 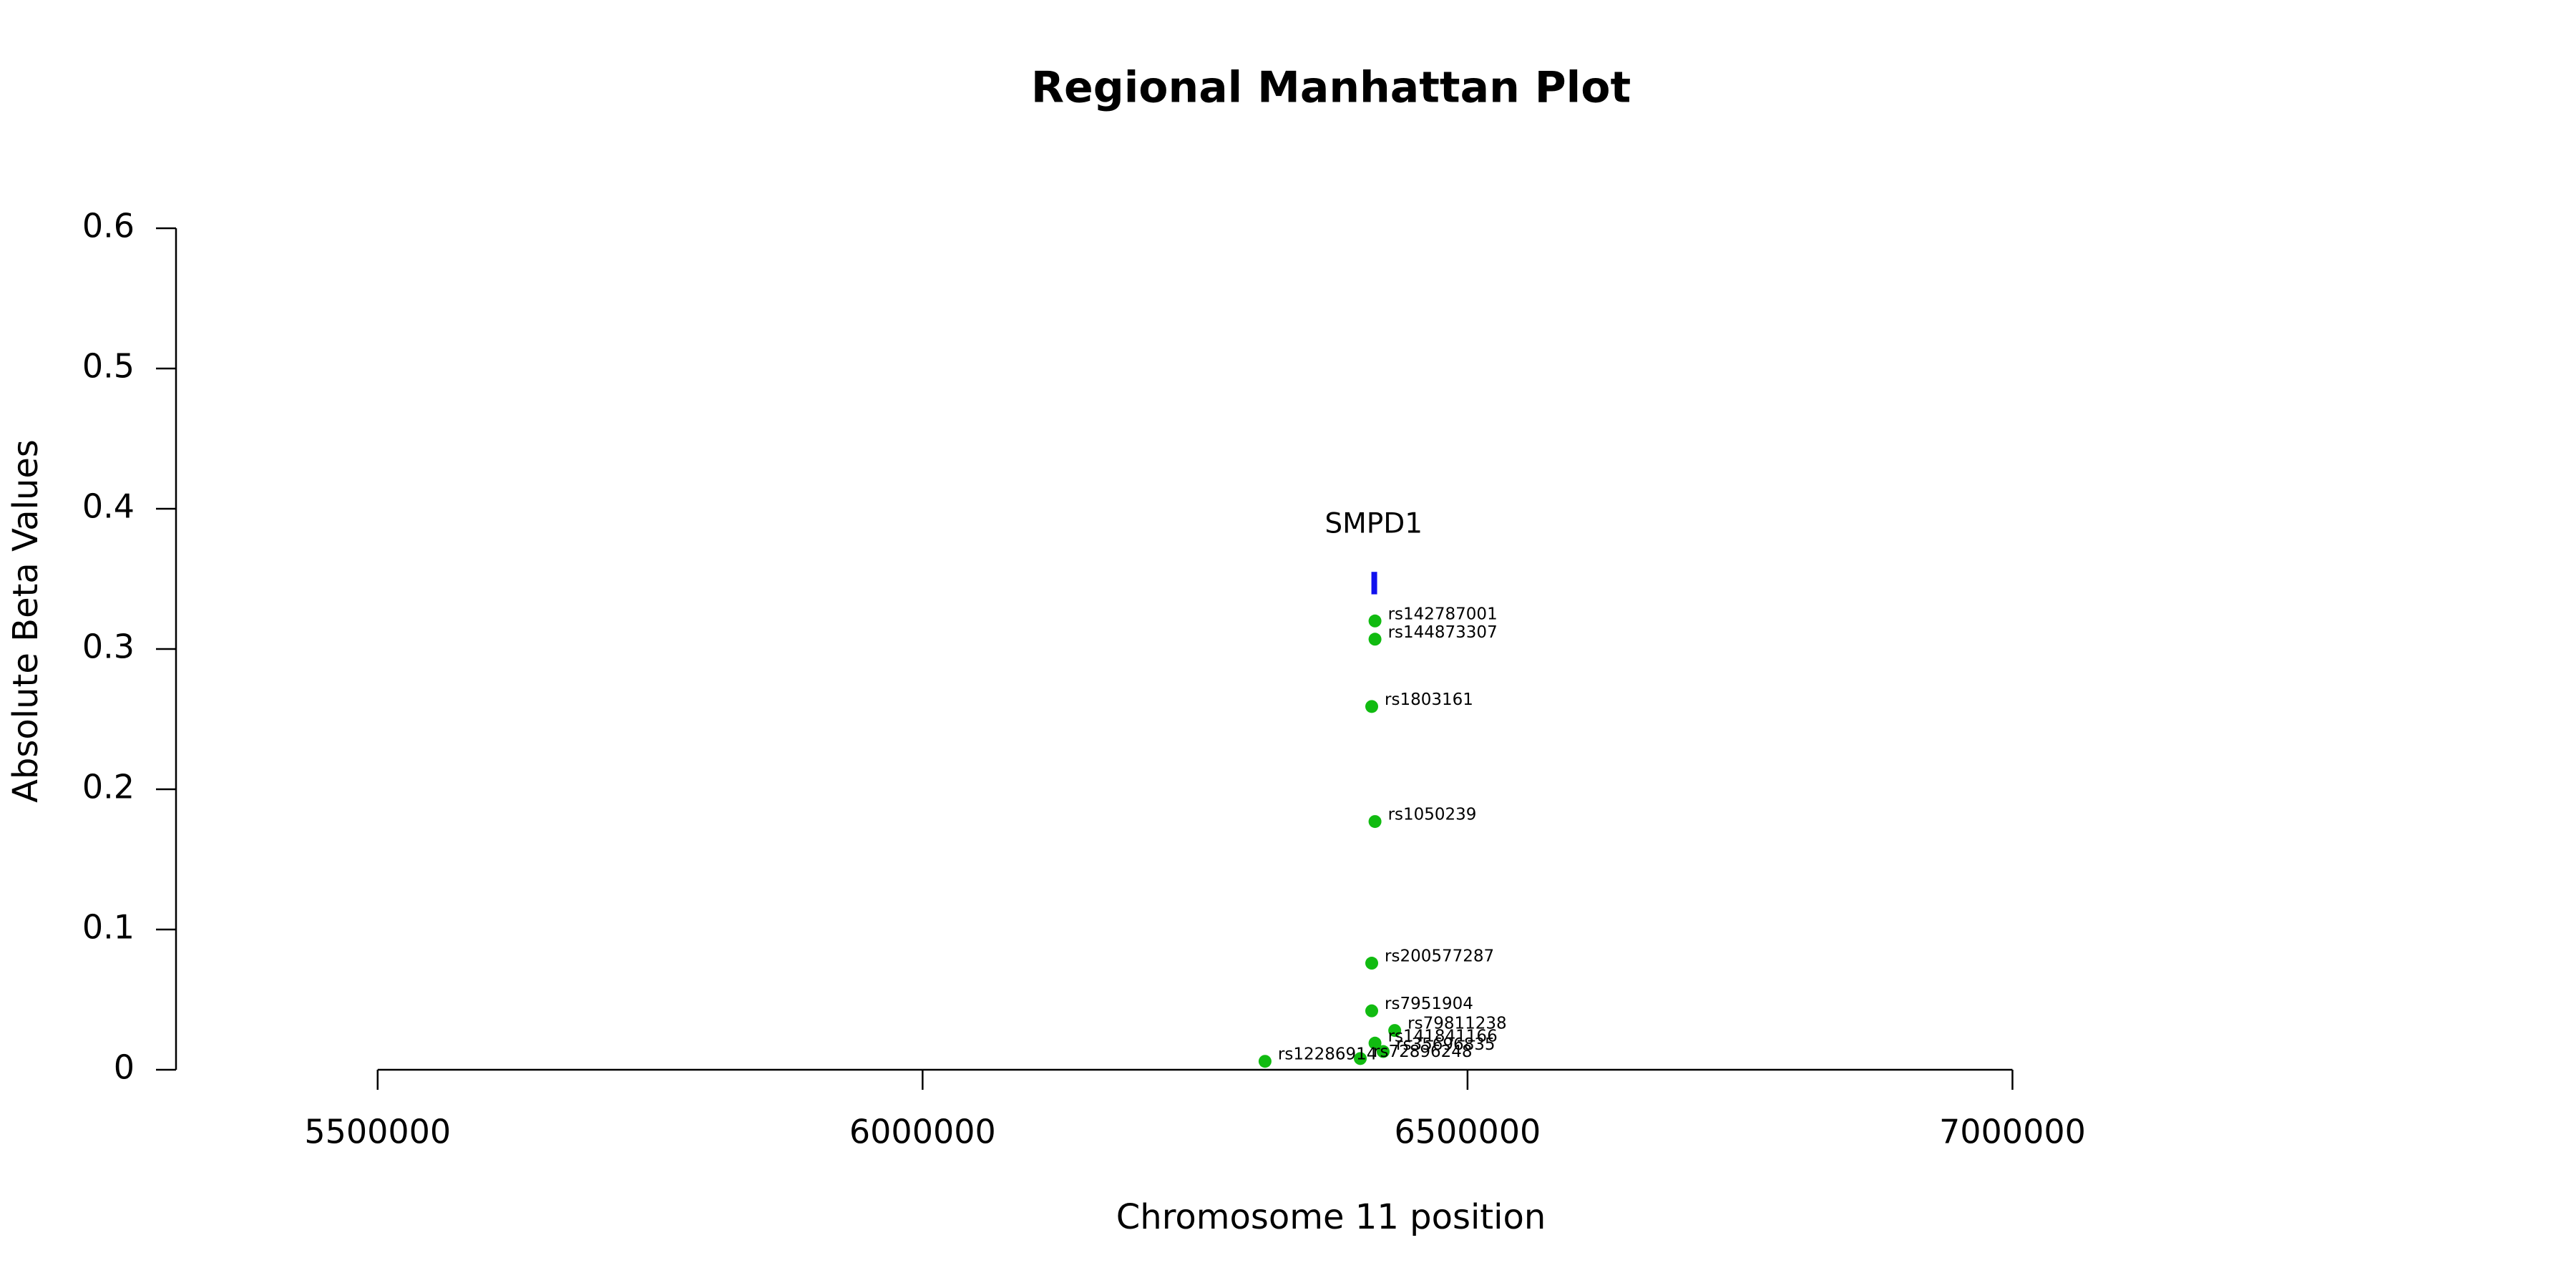 I want to click on chart-title: Regional Manhattan Plot, so click(x=1331, y=88).